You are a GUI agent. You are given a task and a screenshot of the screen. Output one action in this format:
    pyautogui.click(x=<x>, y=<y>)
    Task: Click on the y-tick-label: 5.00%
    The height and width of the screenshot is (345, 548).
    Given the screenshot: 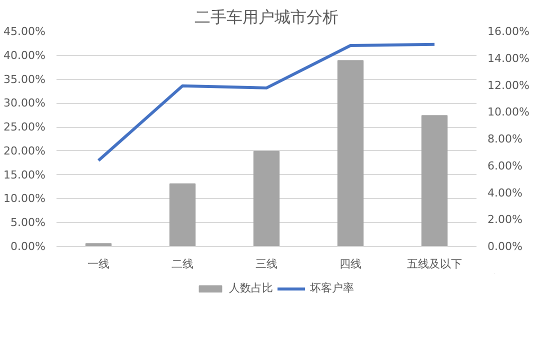 What is the action you would take?
    pyautogui.click(x=28, y=223)
    